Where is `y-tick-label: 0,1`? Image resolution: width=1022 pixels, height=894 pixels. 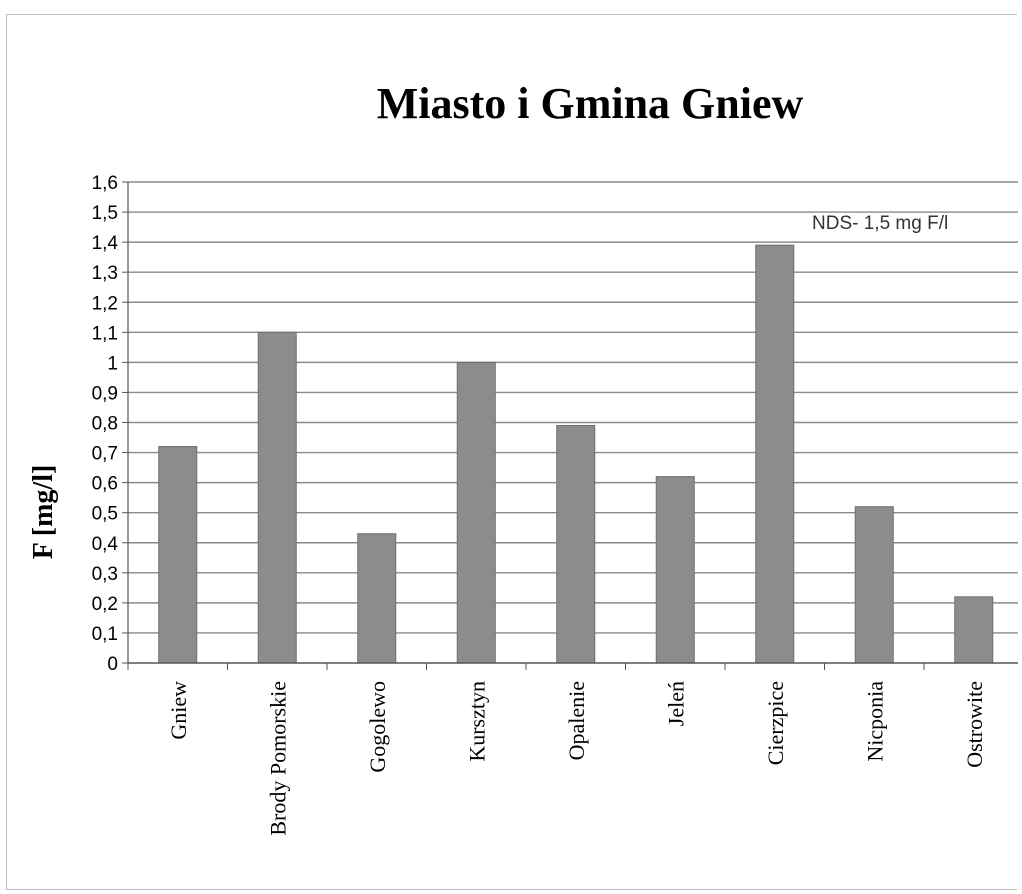 y-tick-label: 0,1 is located at coordinates (105, 634).